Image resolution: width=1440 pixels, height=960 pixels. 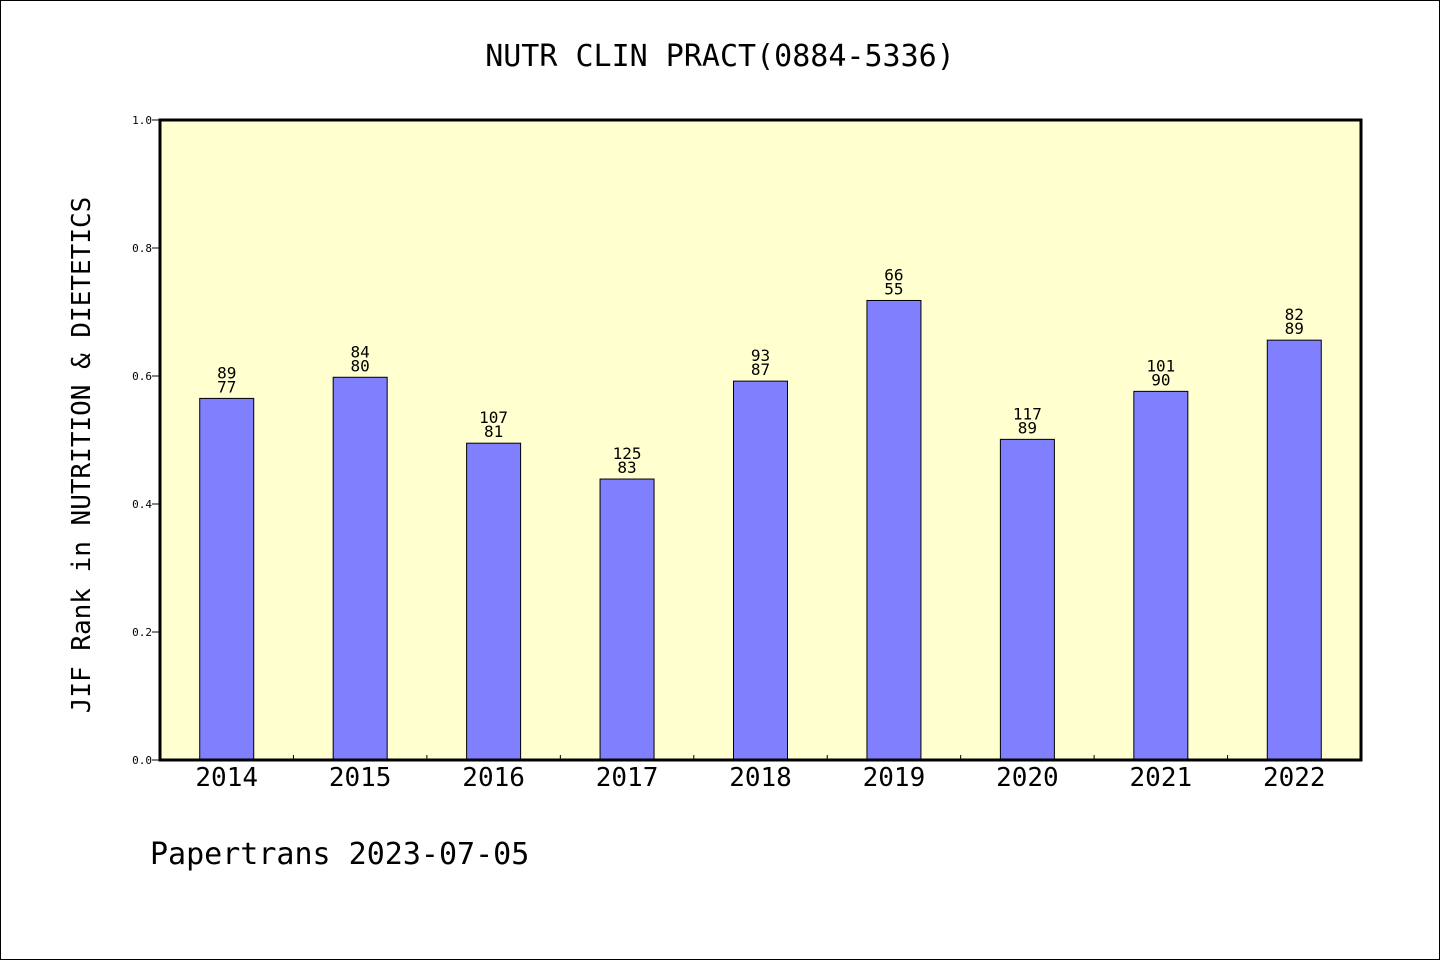 I want to click on data-label-top: 101, so click(x=1160, y=365).